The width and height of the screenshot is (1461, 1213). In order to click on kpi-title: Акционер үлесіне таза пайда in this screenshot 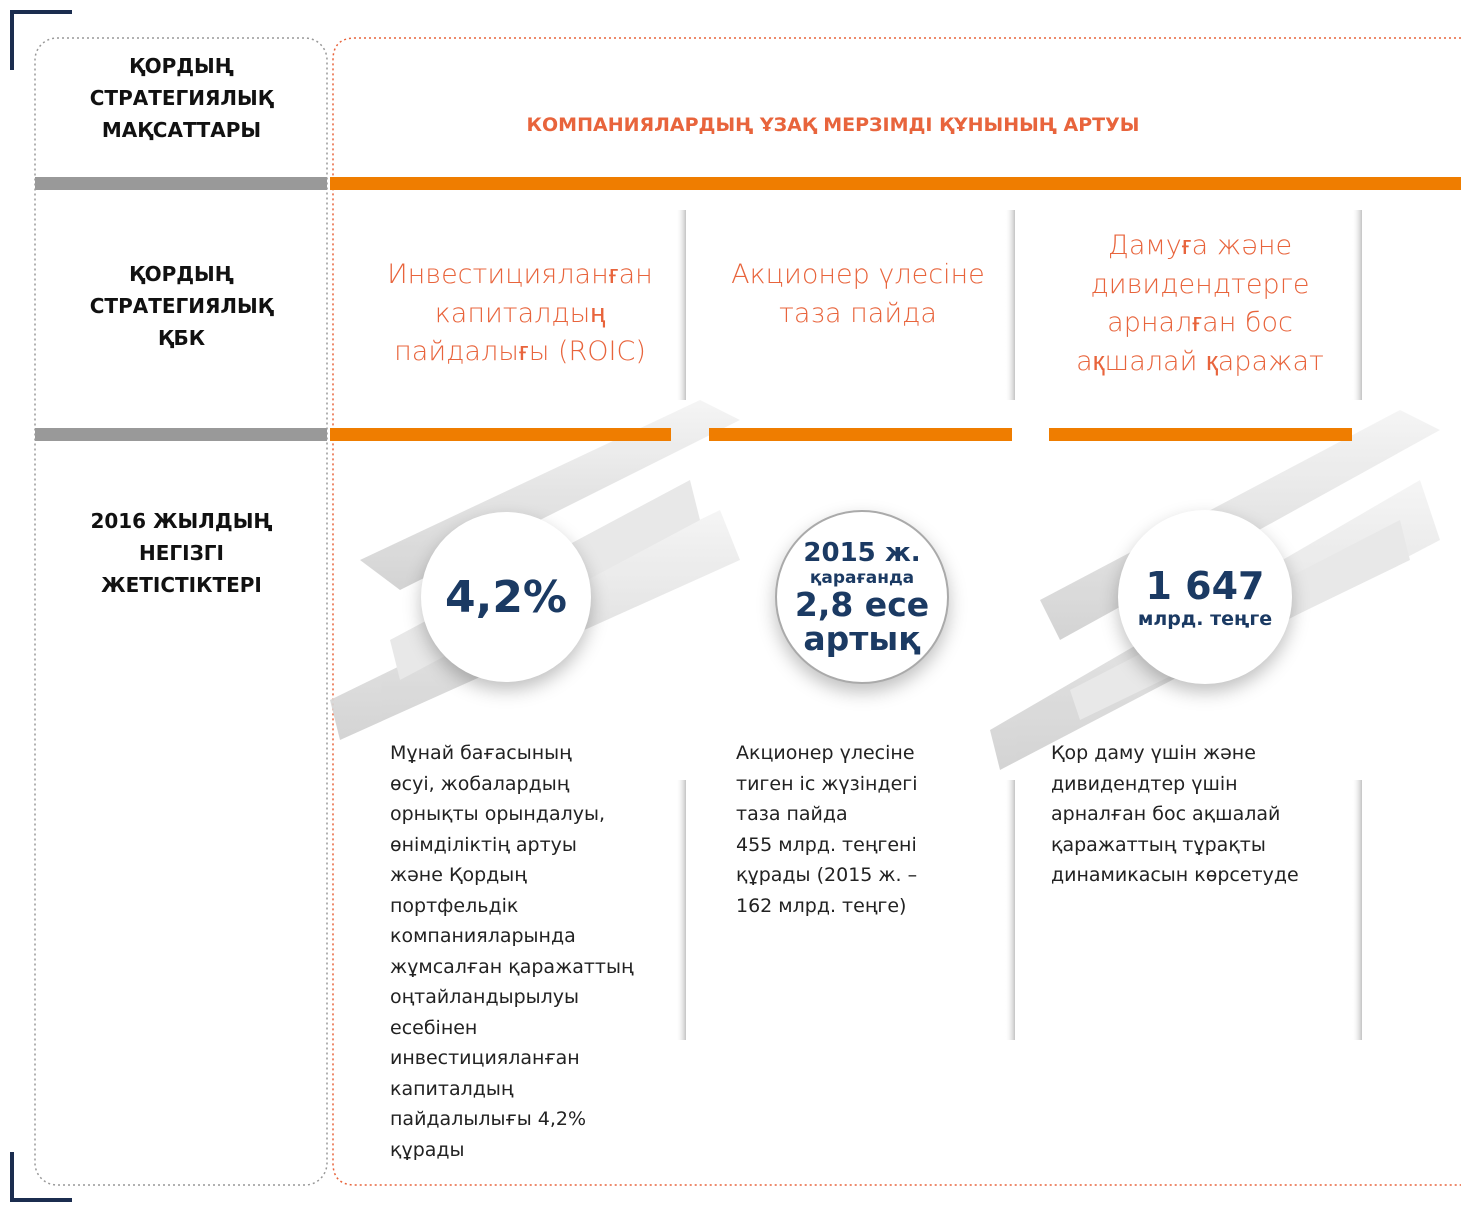, I will do `click(858, 294)`.